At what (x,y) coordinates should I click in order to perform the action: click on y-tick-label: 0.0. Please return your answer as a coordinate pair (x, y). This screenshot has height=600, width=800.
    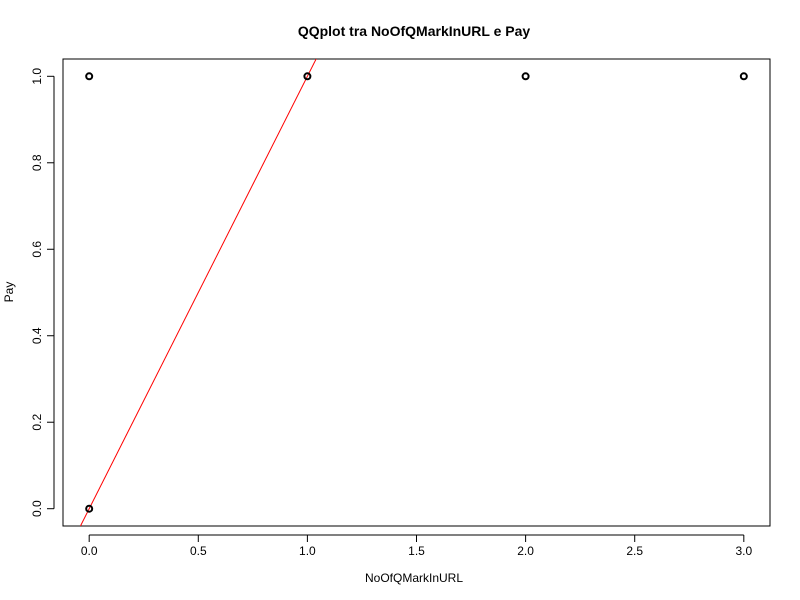
    Looking at the image, I should click on (37, 508).